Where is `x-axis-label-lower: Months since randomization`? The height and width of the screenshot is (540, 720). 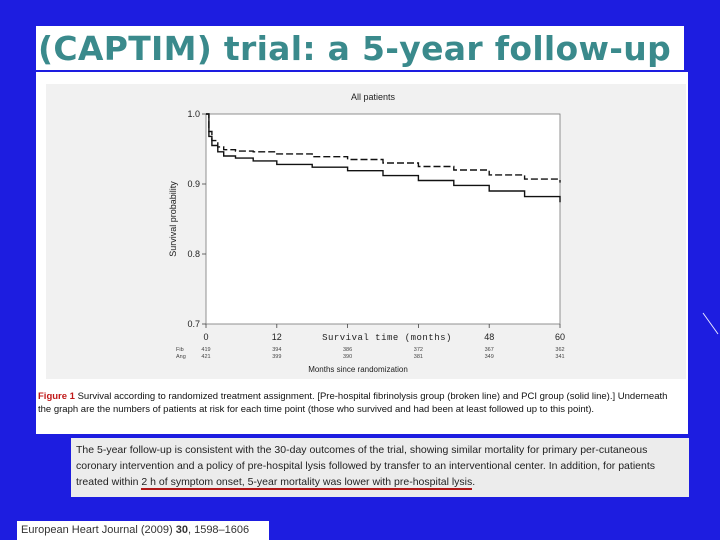
x-axis-label-lower: Months since randomization is located at coordinates (358, 369).